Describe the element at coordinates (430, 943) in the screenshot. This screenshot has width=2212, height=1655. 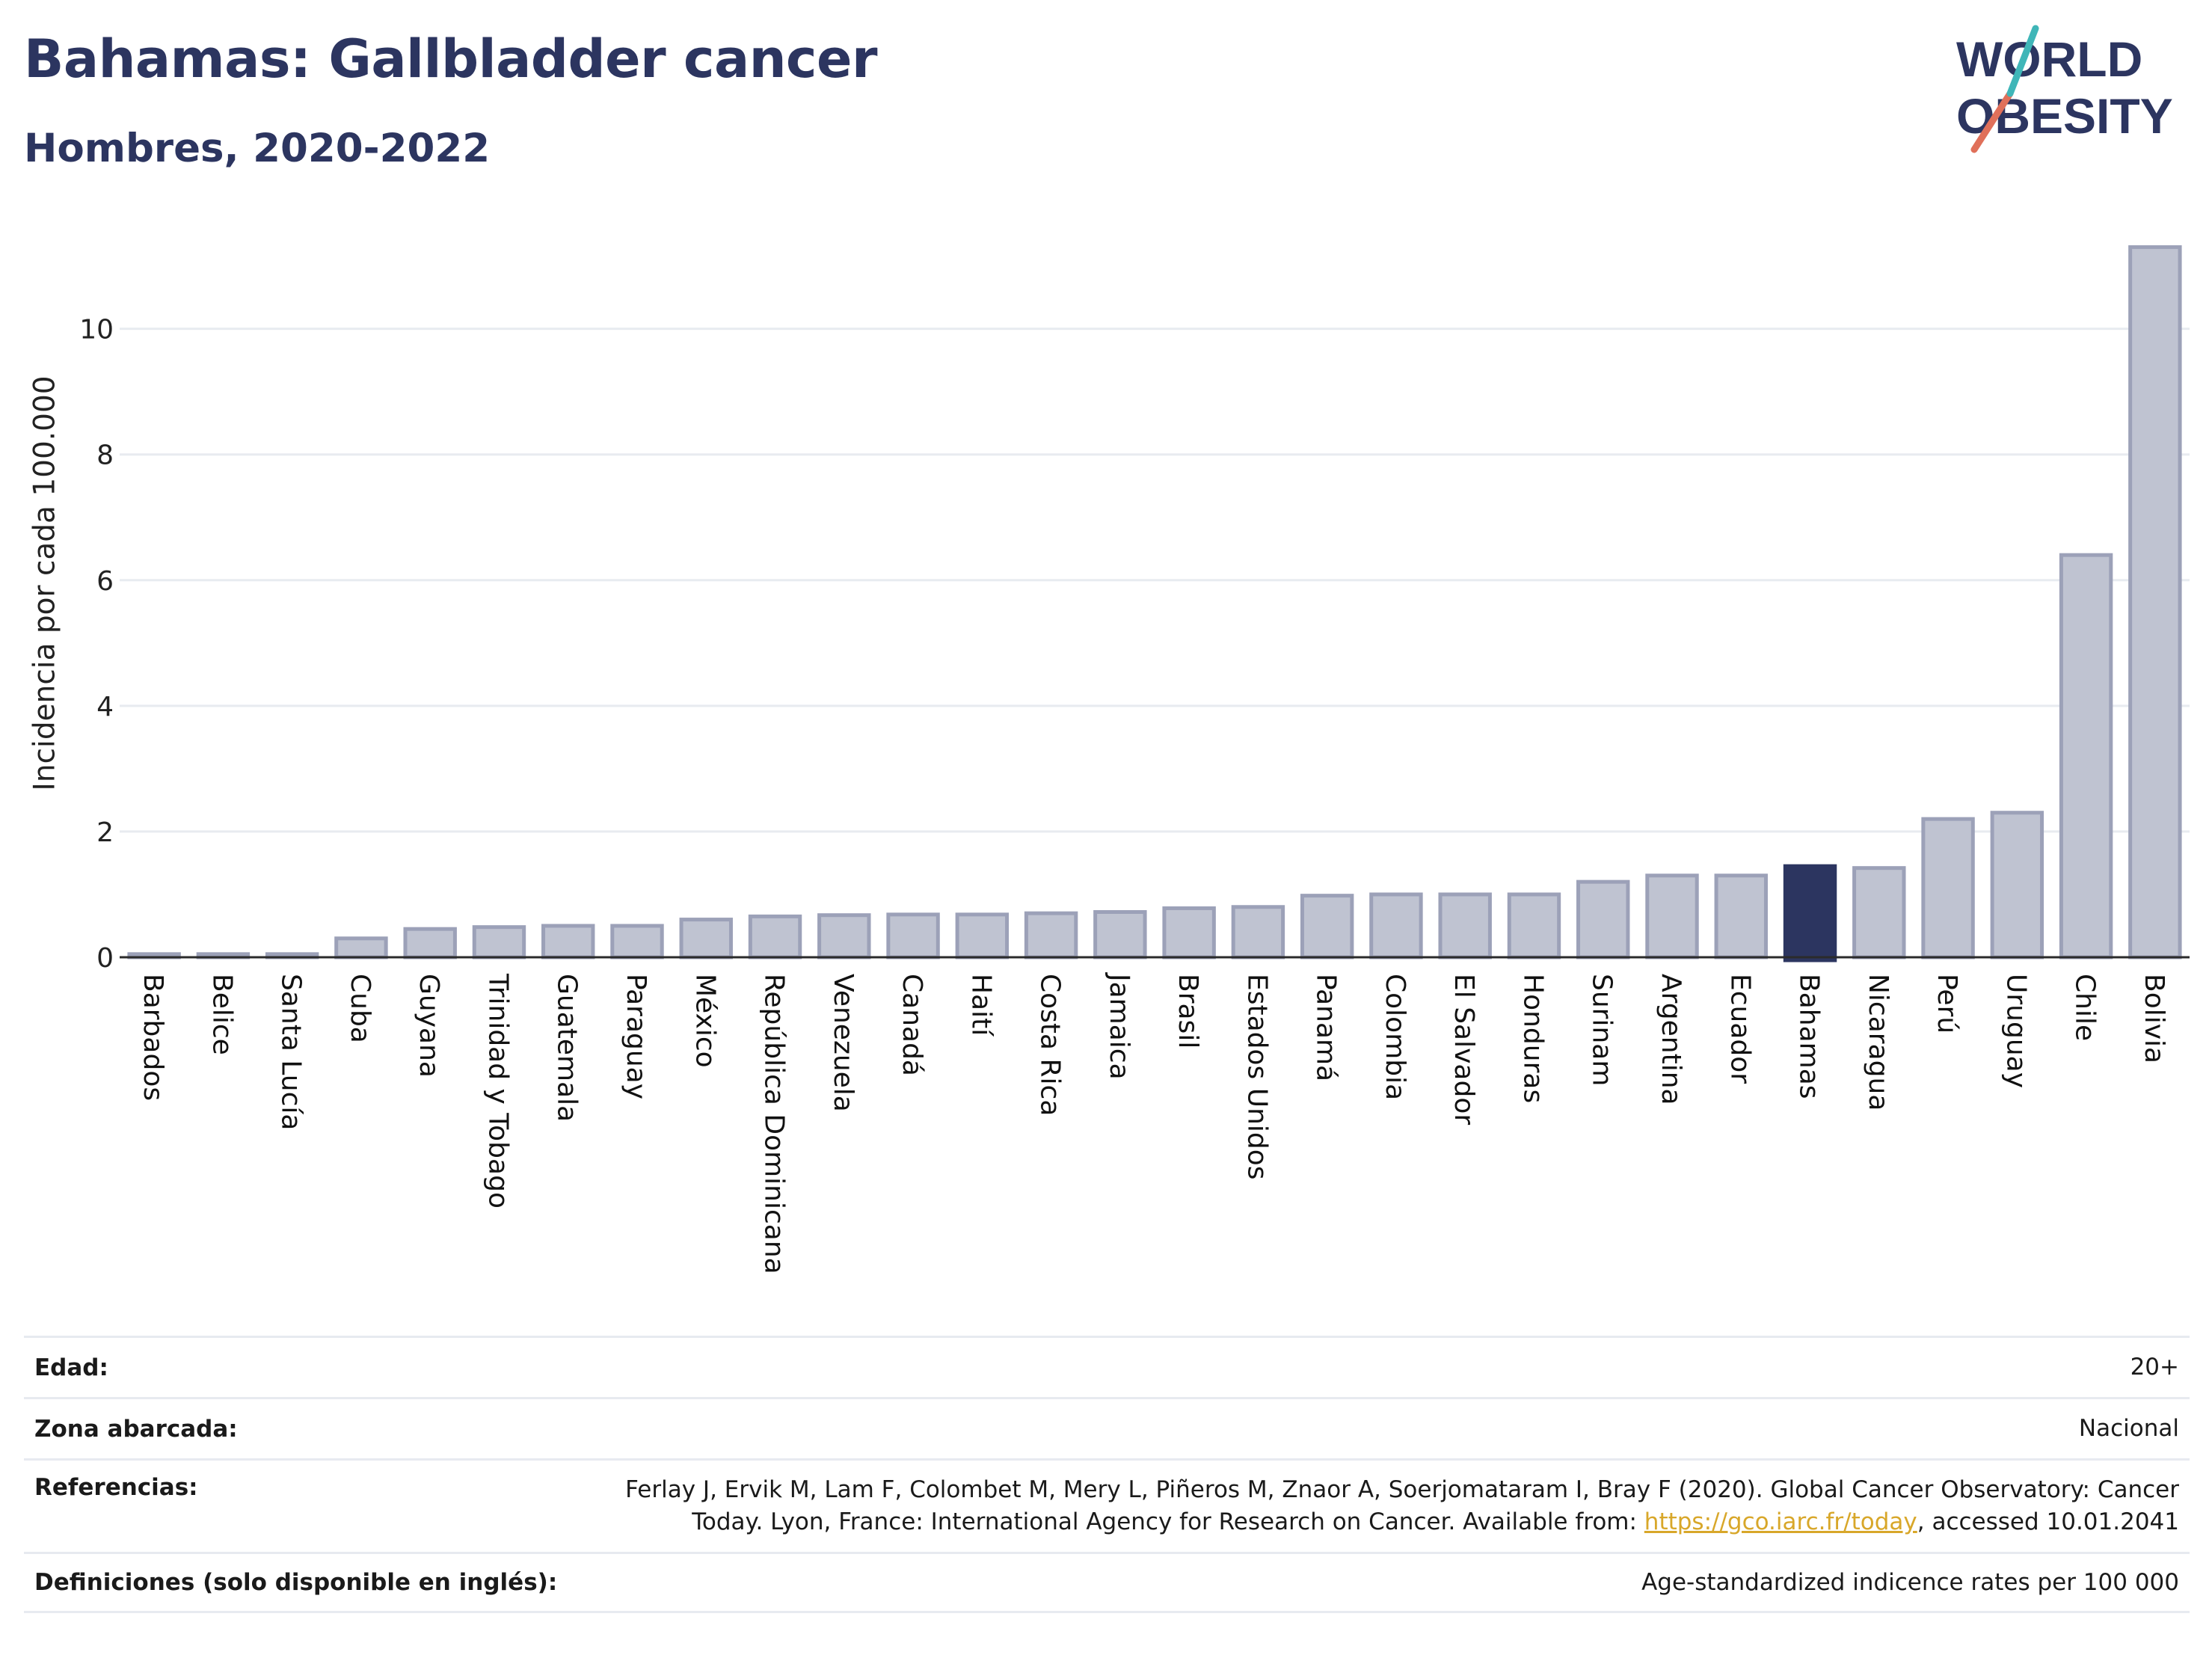
I see `bar-guyana` at that location.